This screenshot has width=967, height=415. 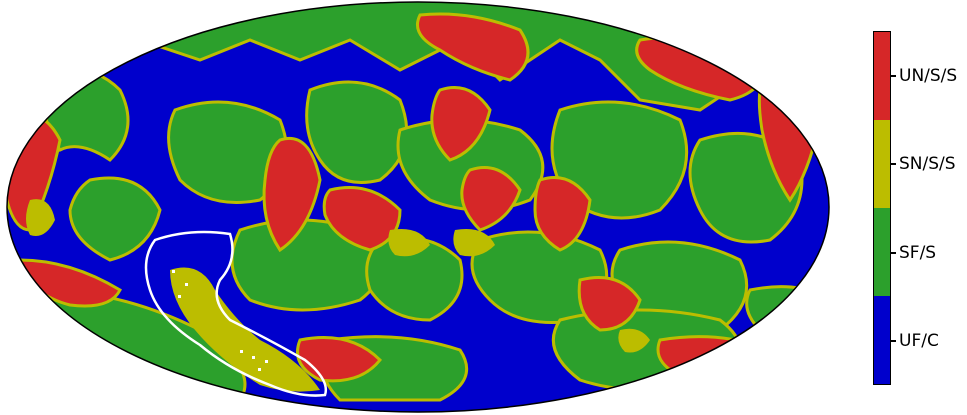 What do you see at coordinates (882, 76) in the screenshot?
I see `colorbar-segment-un-s-s` at bounding box center [882, 76].